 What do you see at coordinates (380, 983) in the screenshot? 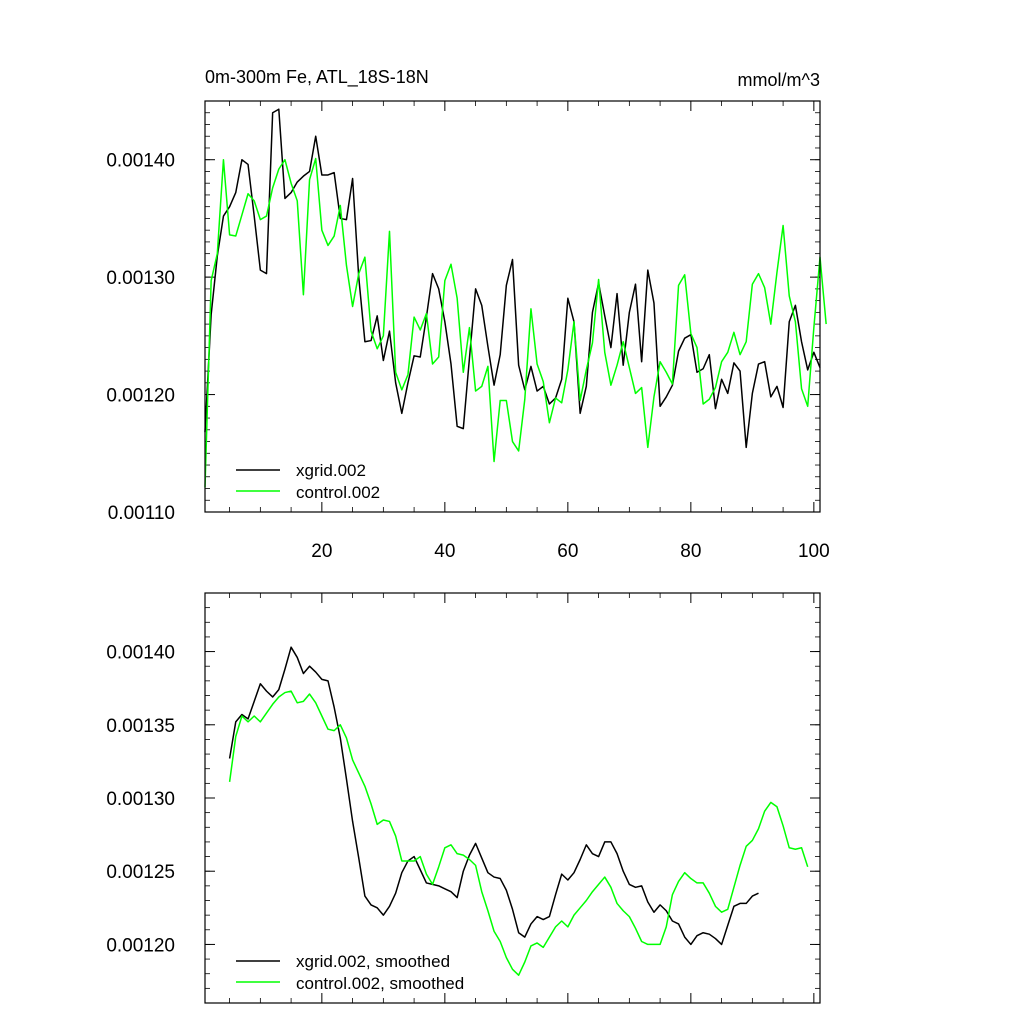
I see `legend-label-control-smoothed: control.002, smoothed` at bounding box center [380, 983].